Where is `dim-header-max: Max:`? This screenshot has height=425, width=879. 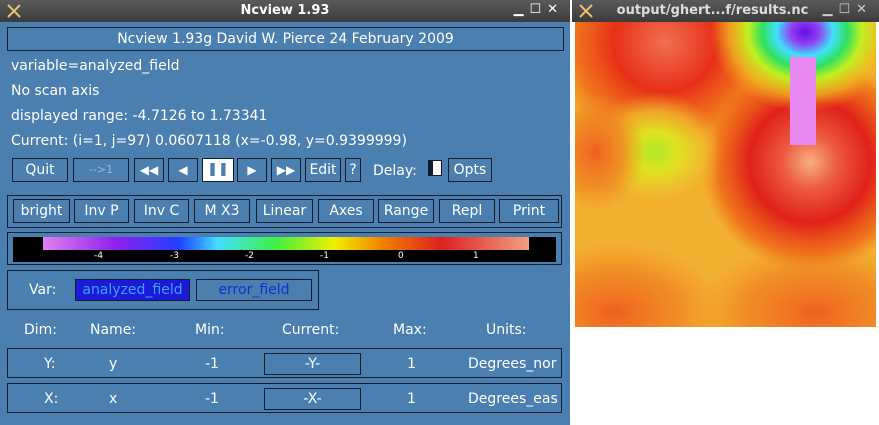
dim-header-max: Max: is located at coordinates (410, 330).